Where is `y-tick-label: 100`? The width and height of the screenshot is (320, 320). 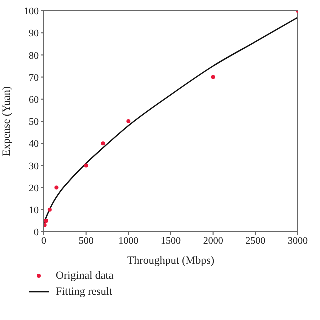 y-tick-label: 100 is located at coordinates (31, 12).